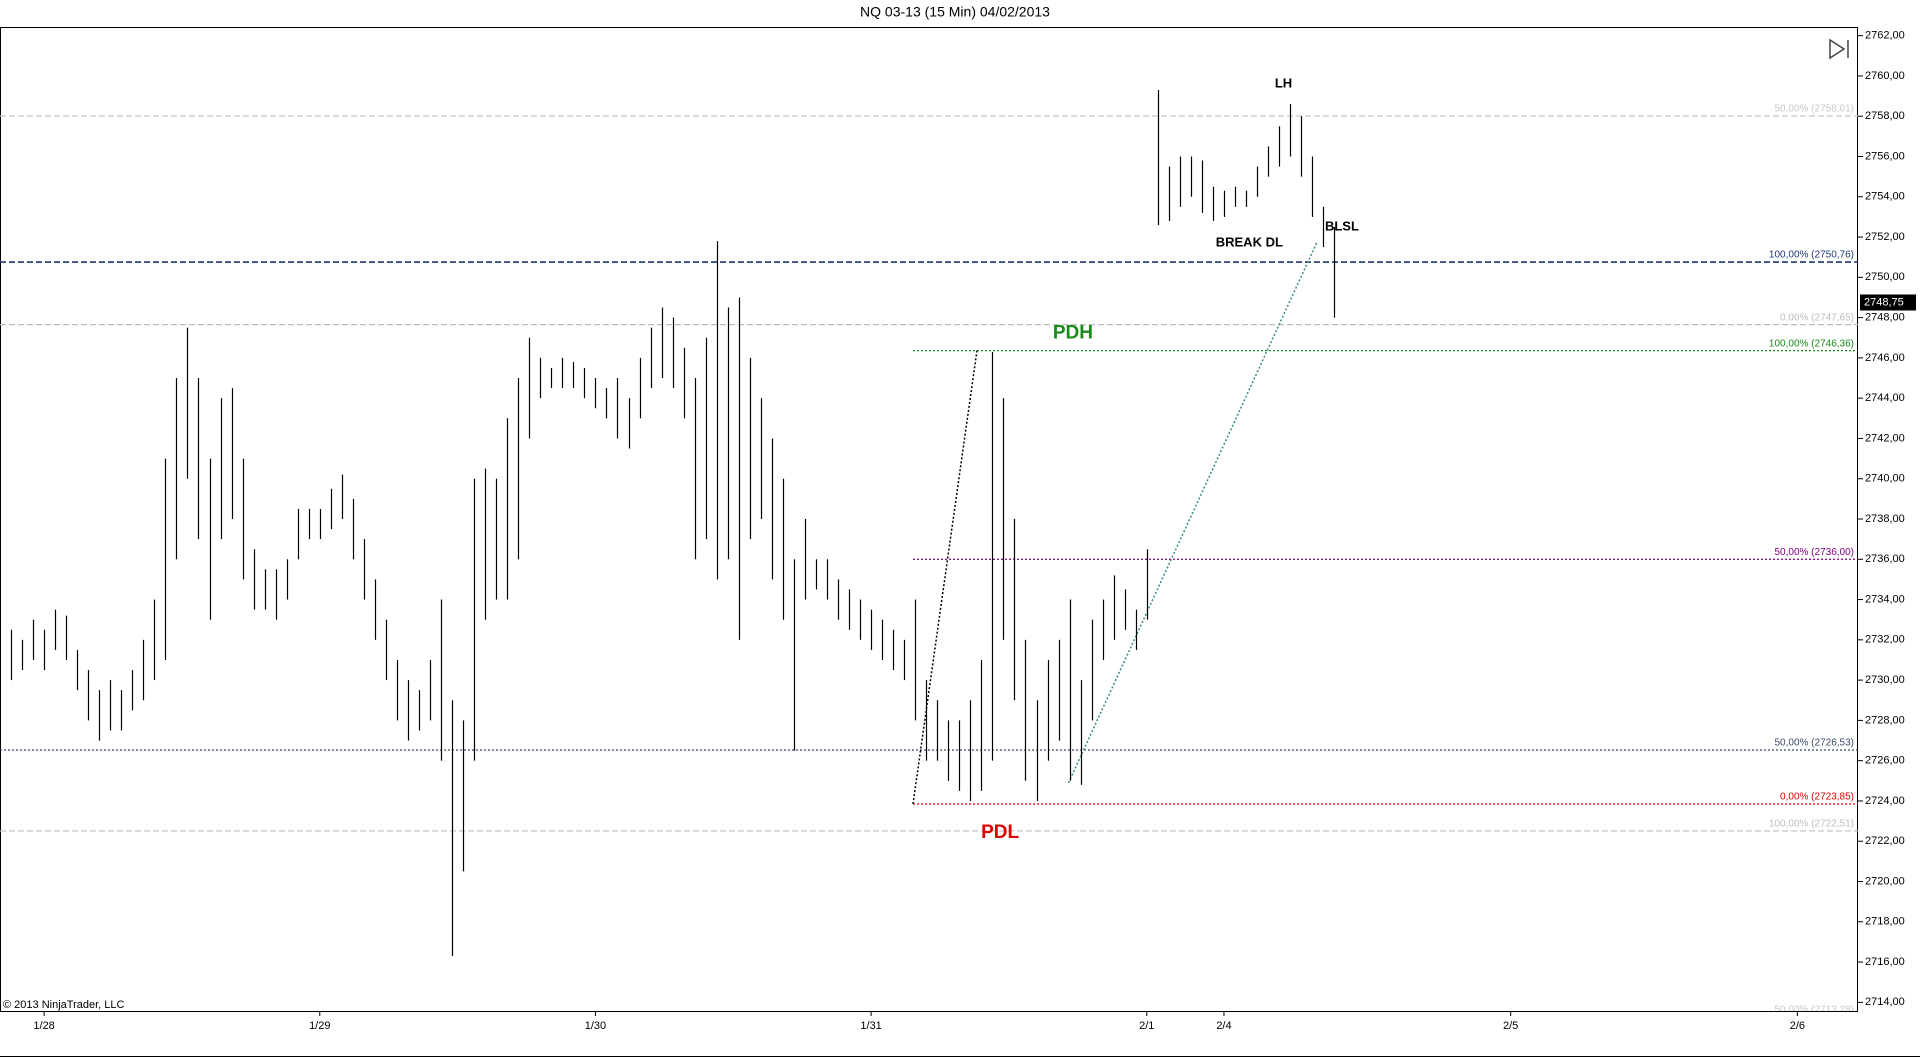 The height and width of the screenshot is (1058, 1920). What do you see at coordinates (1283, 82) in the screenshot?
I see `annotation: LH` at bounding box center [1283, 82].